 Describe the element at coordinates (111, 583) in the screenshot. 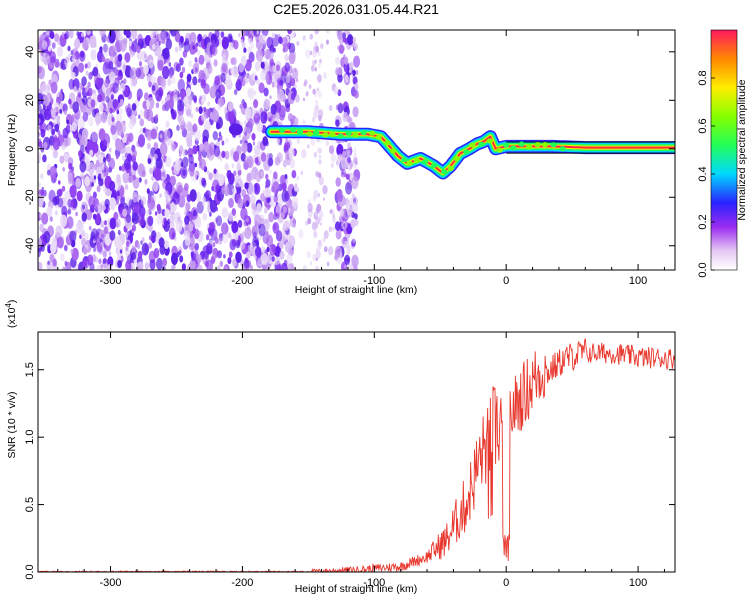

I see `x-tick-label: -300` at that location.